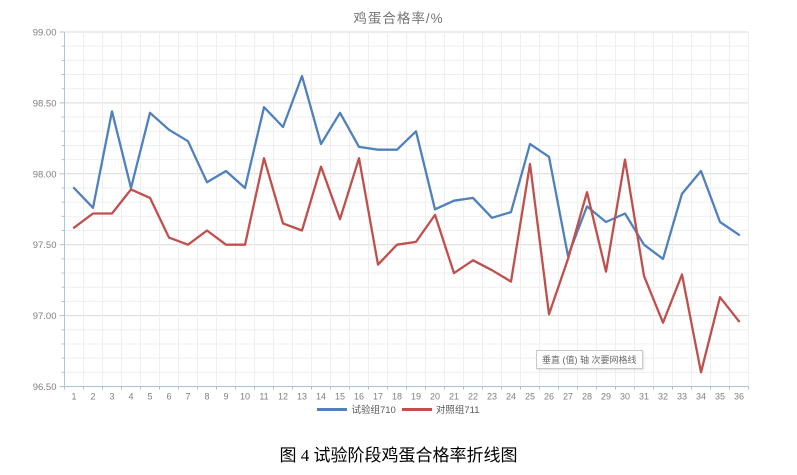  What do you see at coordinates (92, 397) in the screenshot?
I see `x-axis-label: 2` at bounding box center [92, 397].